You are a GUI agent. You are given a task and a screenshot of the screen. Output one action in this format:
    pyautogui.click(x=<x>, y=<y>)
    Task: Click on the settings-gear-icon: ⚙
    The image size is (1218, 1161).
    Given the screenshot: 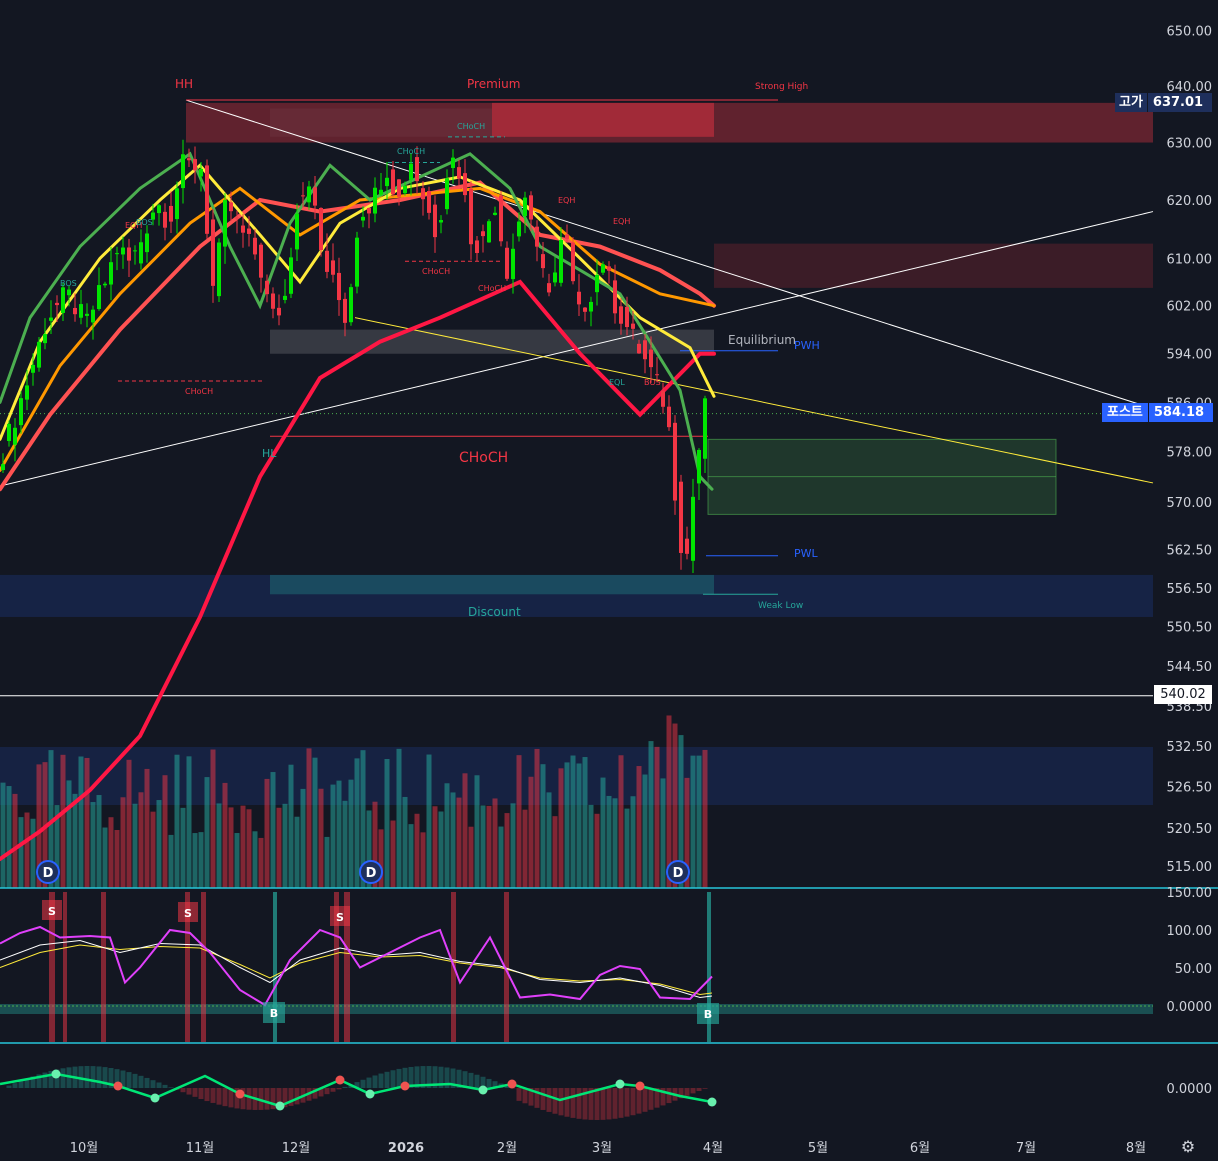 What is the action you would take?
    pyautogui.click(x=1188, y=1146)
    